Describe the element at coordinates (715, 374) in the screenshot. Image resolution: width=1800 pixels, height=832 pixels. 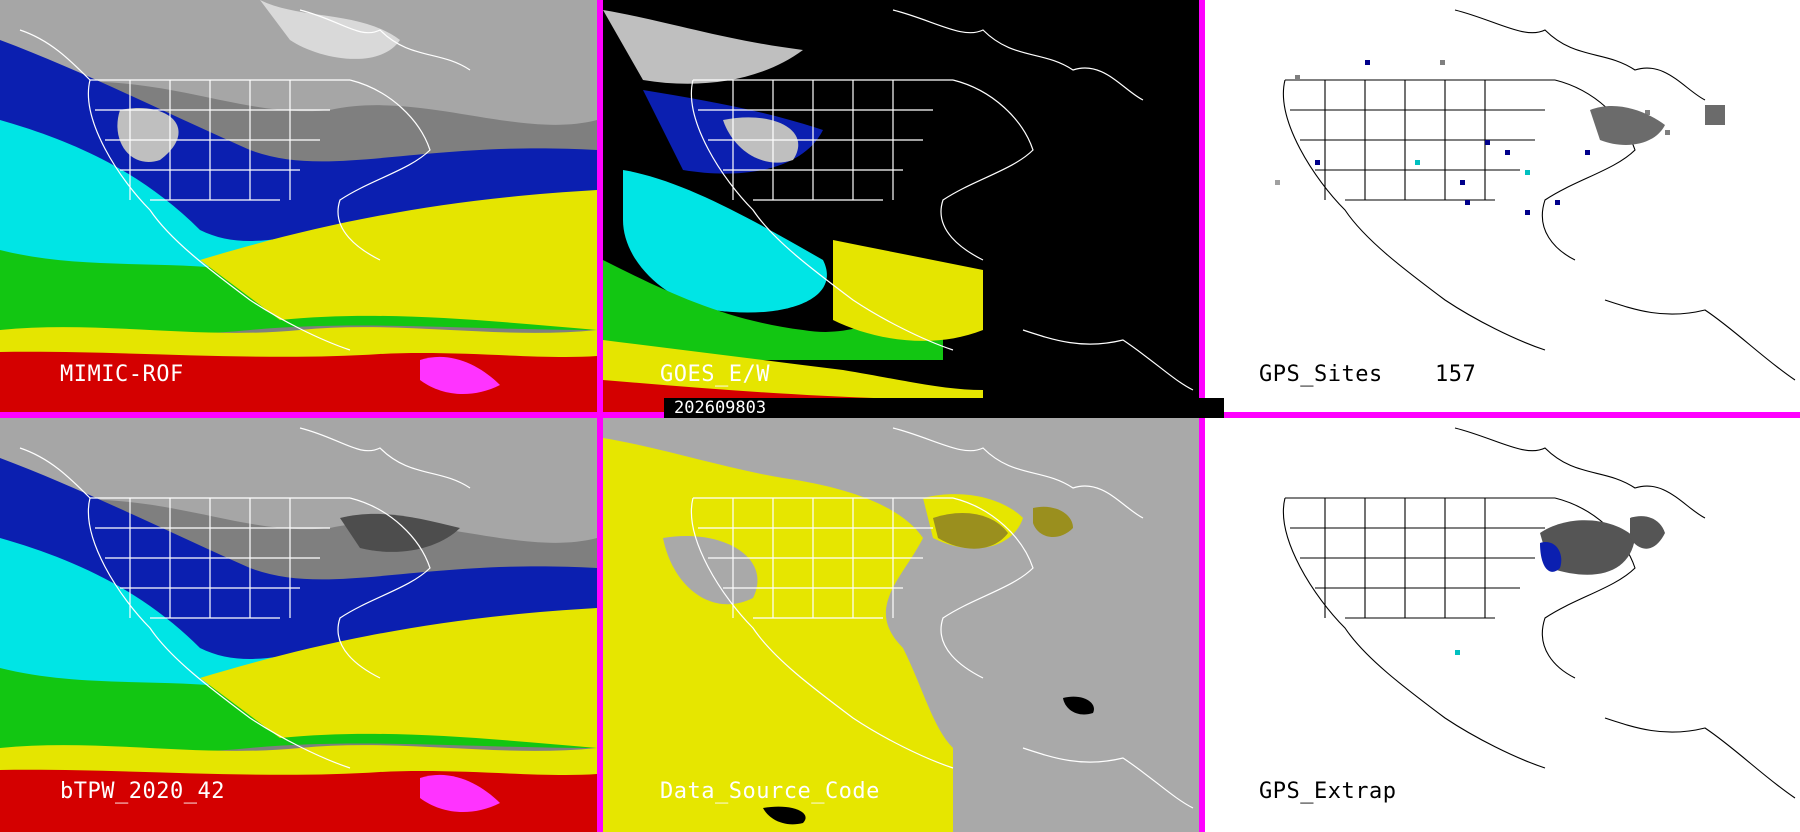
I see `panel-title: GOES_E/W` at that location.